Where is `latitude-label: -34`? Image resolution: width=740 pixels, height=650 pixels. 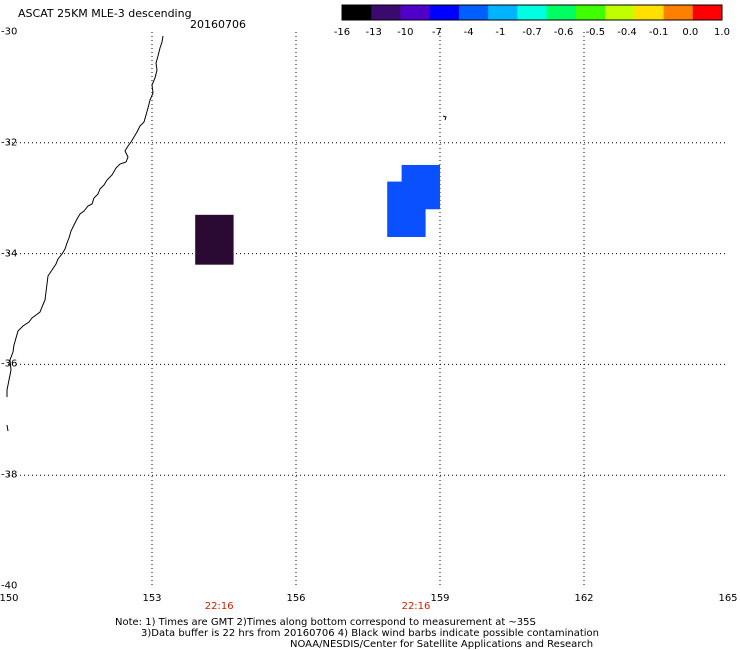 latitude-label: -34 is located at coordinates (9, 254).